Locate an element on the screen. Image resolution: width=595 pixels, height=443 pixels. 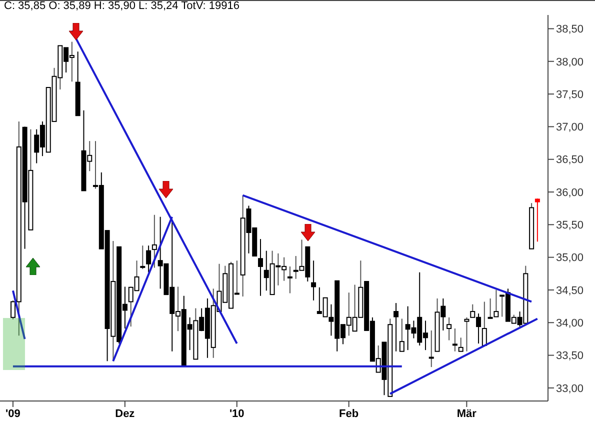
x-tick-label: '10 is located at coordinates (236, 414).